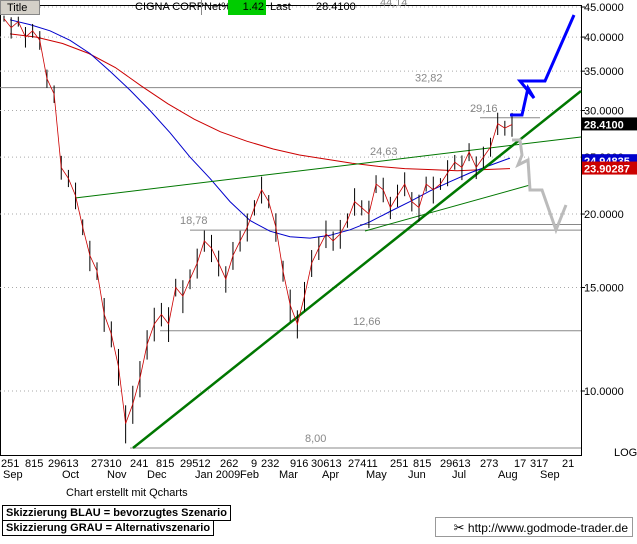  What do you see at coordinates (106, 464) in the screenshot?
I see `x-tick-top-3: 27310` at bounding box center [106, 464].